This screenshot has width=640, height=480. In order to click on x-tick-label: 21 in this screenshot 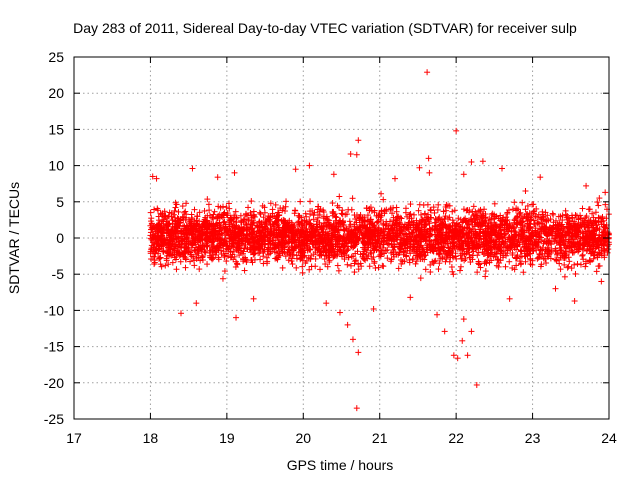, I will do `click(380, 438)`.